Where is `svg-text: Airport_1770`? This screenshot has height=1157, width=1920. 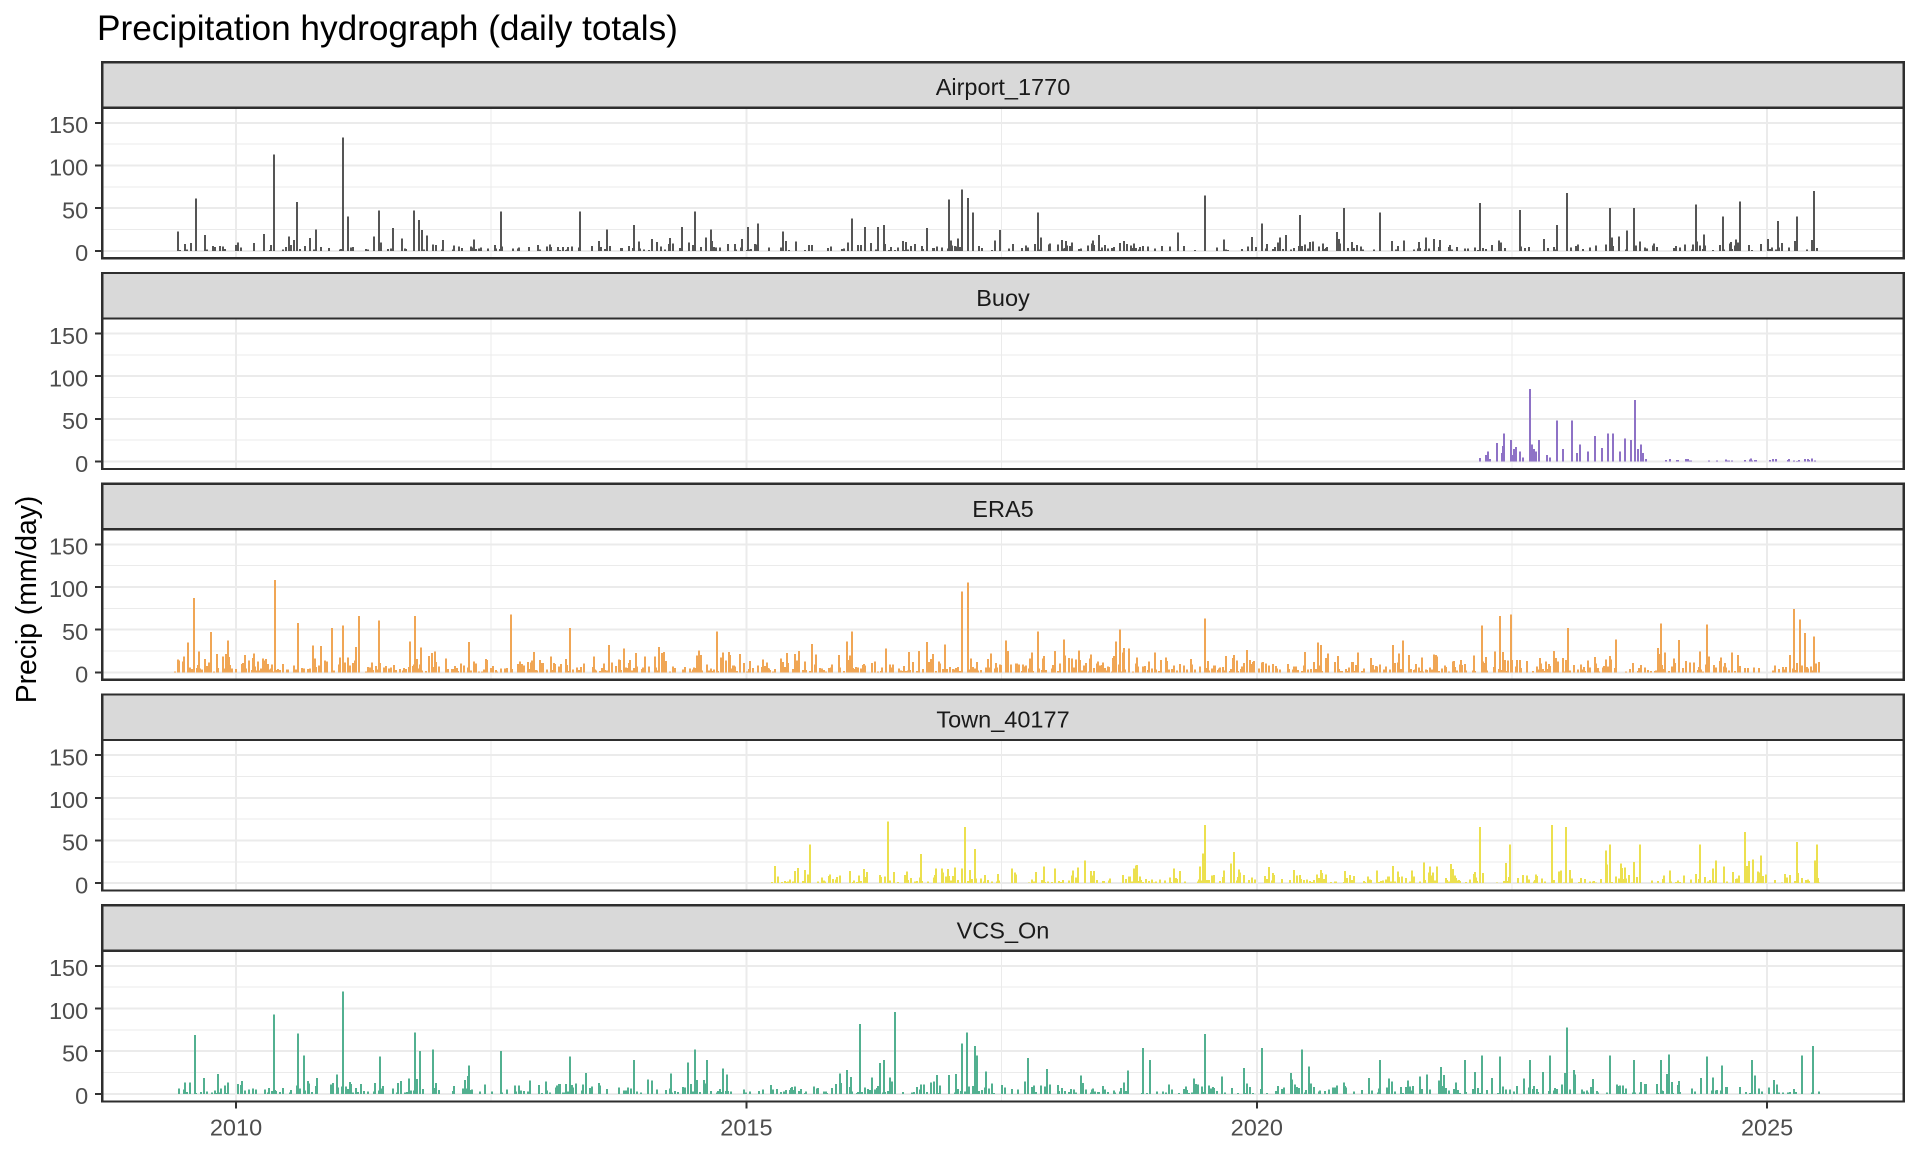 svg-text: Airport_1770 is located at coordinates (1003, 87).